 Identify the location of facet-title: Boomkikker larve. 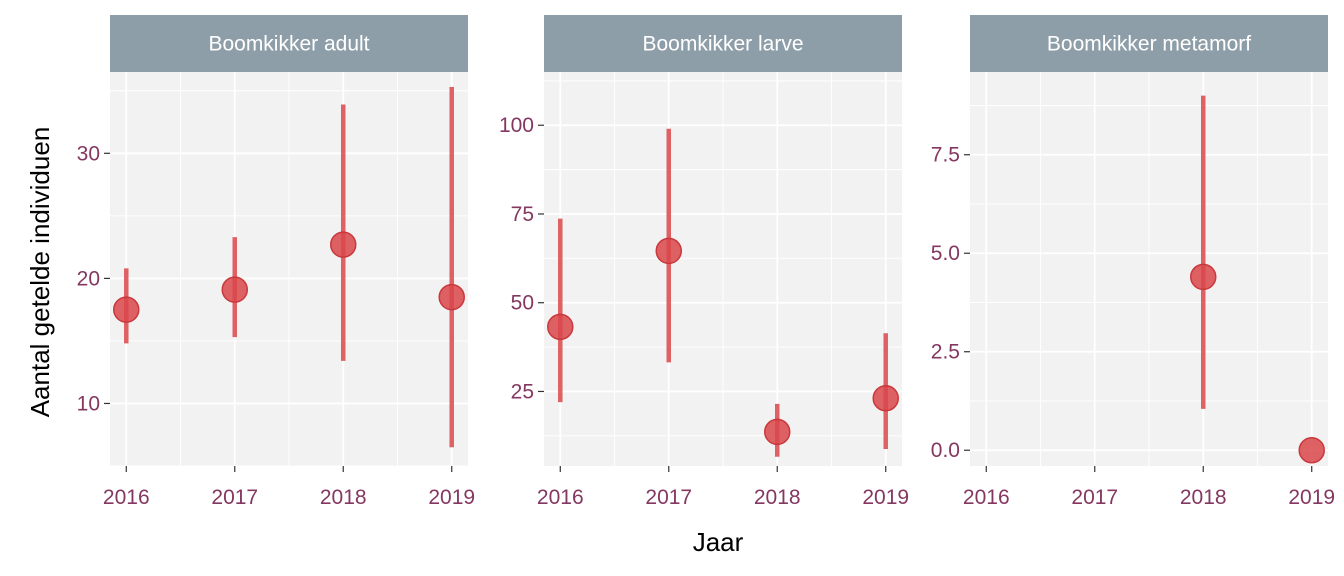
(722, 44).